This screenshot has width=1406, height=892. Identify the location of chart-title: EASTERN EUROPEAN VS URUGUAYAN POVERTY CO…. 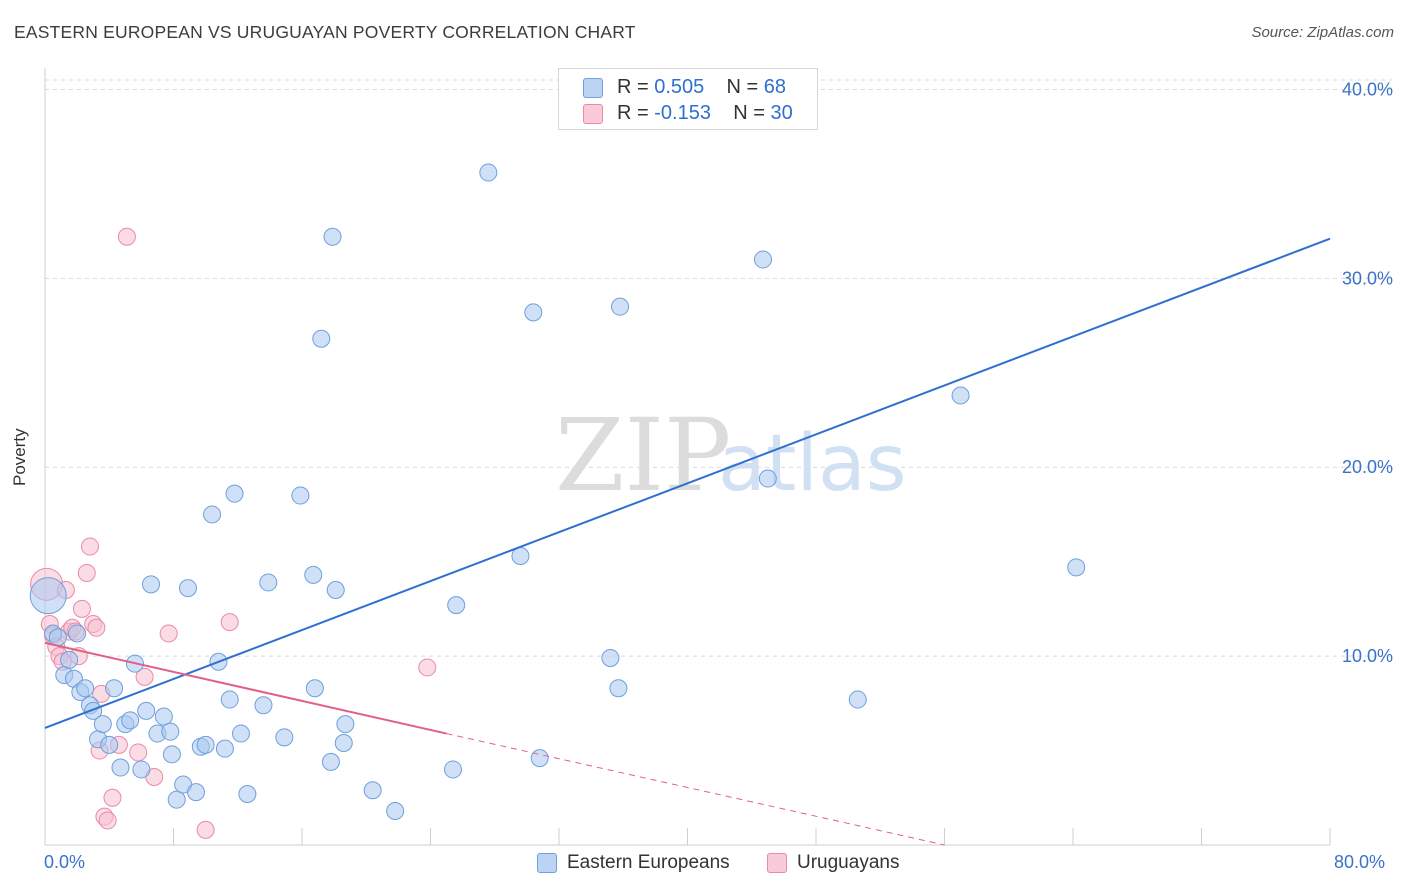
(325, 32).